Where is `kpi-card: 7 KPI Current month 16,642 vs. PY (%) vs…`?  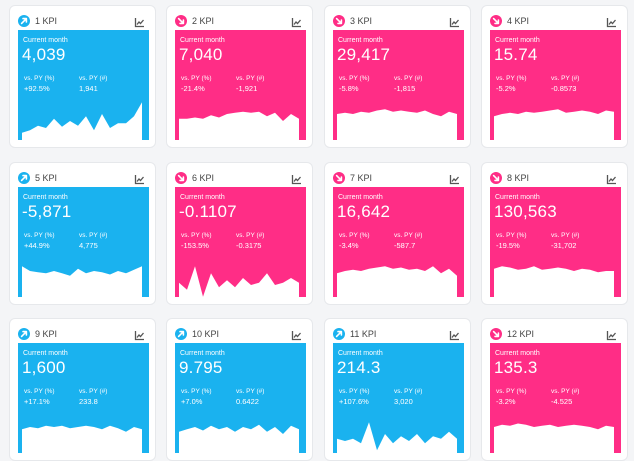 kpi-card: 7 KPI Current month 16,642 vs. PY (%) vs… is located at coordinates (397, 233).